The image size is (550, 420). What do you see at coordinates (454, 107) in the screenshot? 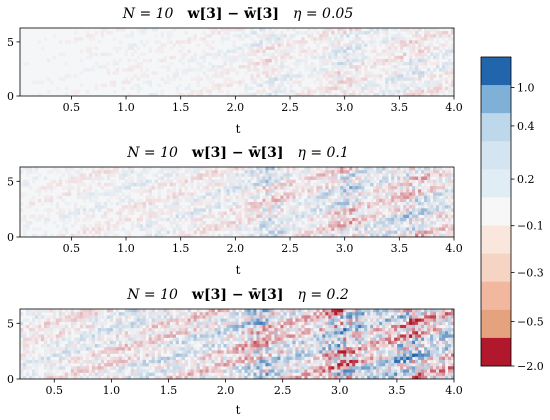
I see `x-tick-label: 4.0` at bounding box center [454, 107].